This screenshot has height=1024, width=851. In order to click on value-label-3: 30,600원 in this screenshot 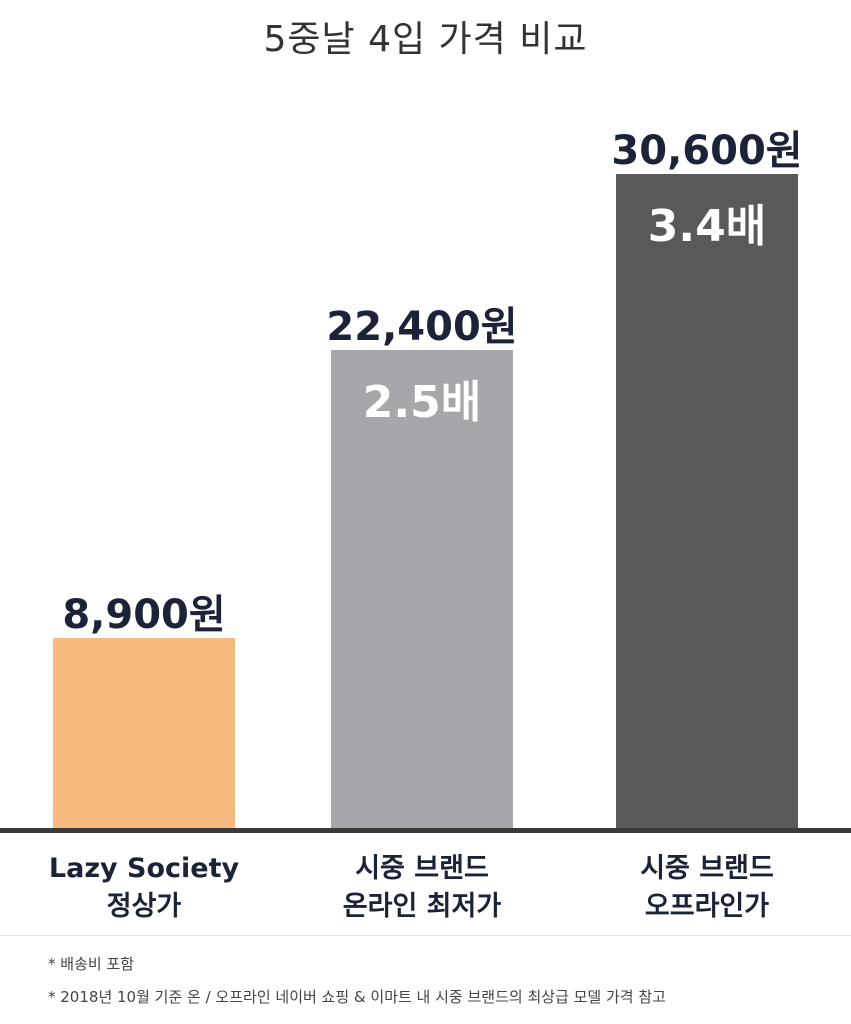, I will do `click(707, 151)`.